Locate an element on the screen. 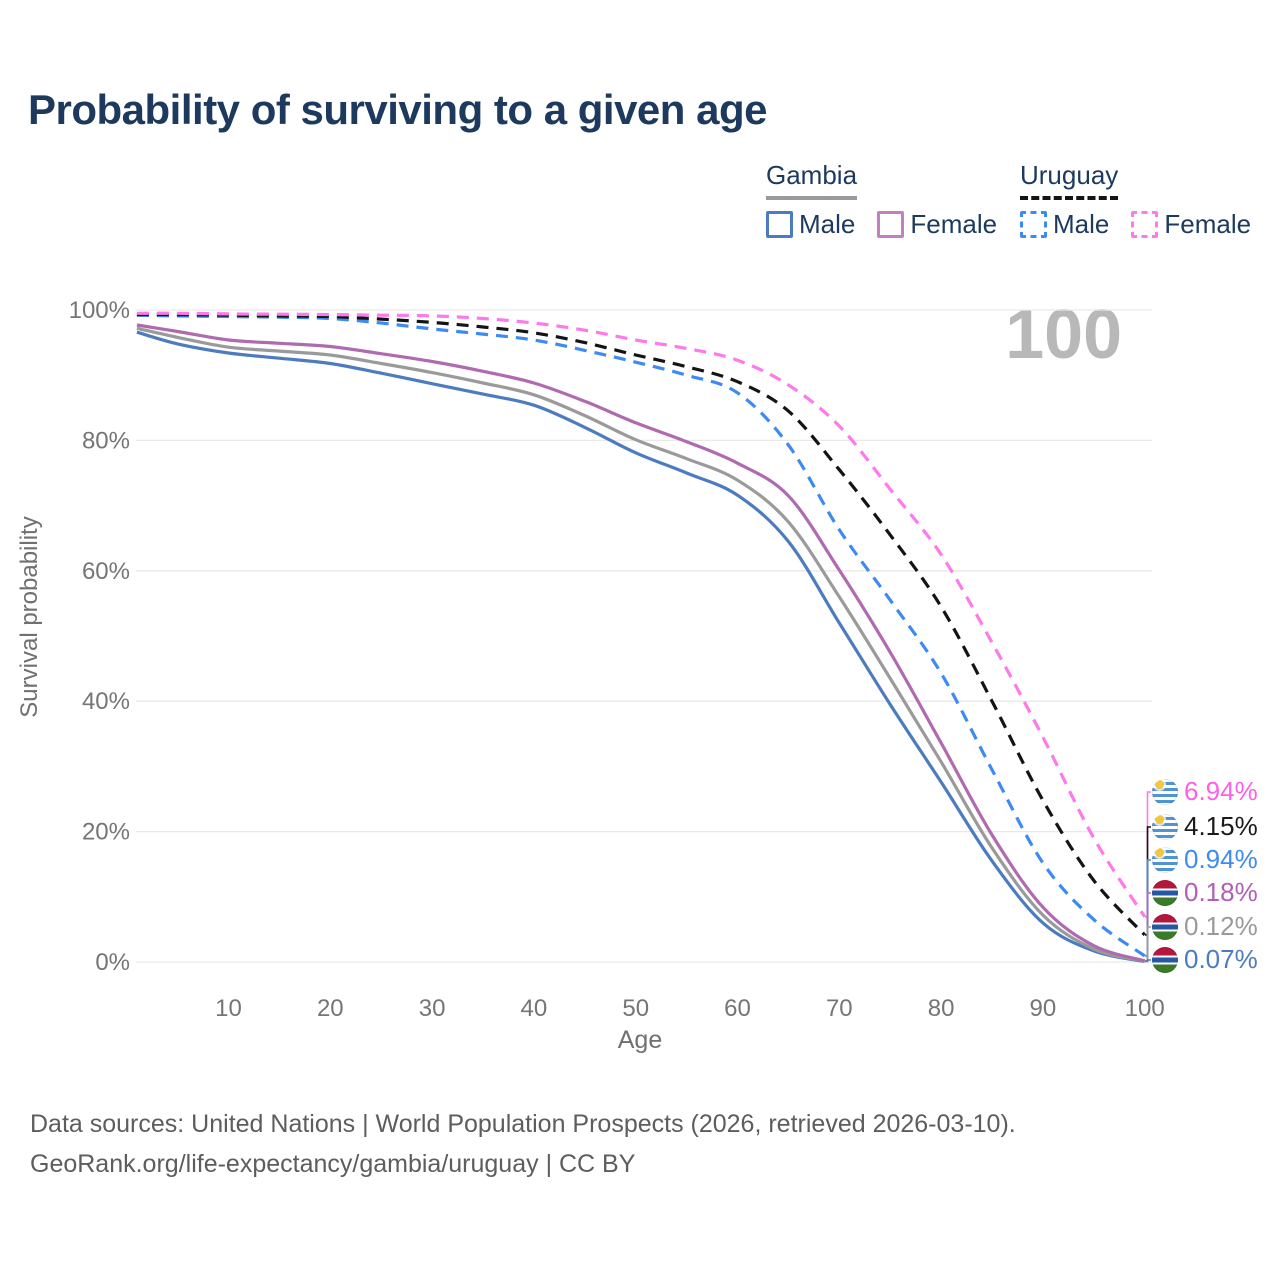 Image resolution: width=1280 pixels, height=1280 pixels. end-label-leader-gambia-male is located at coordinates (1148, 961).